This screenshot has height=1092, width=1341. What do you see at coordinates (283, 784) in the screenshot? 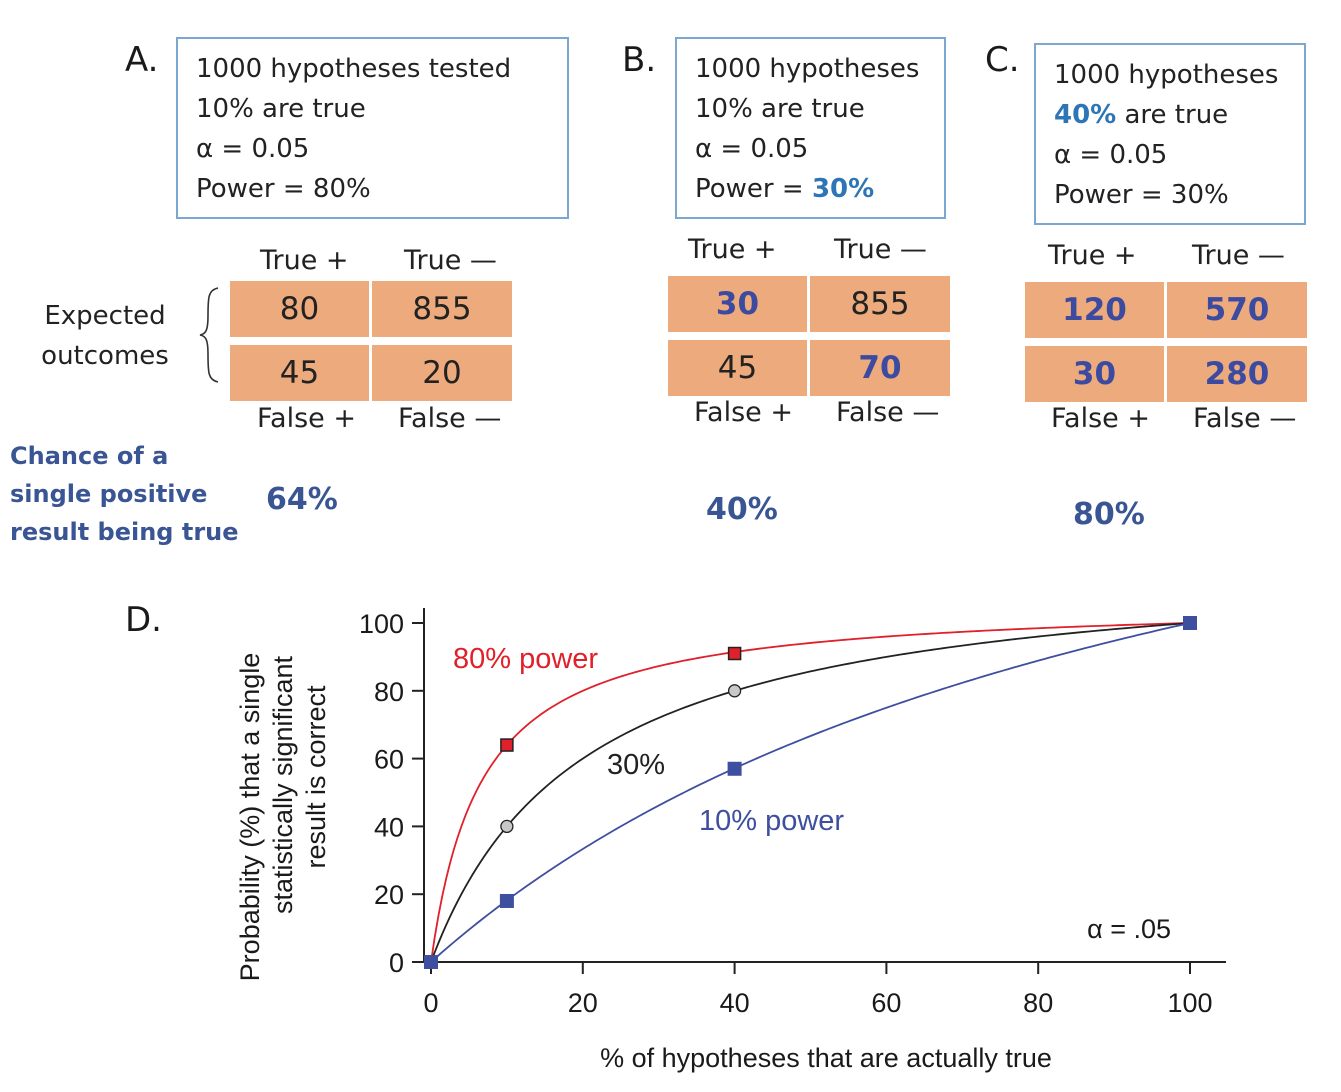
I see `y-axis-label-line: statistically significant` at bounding box center [283, 784].